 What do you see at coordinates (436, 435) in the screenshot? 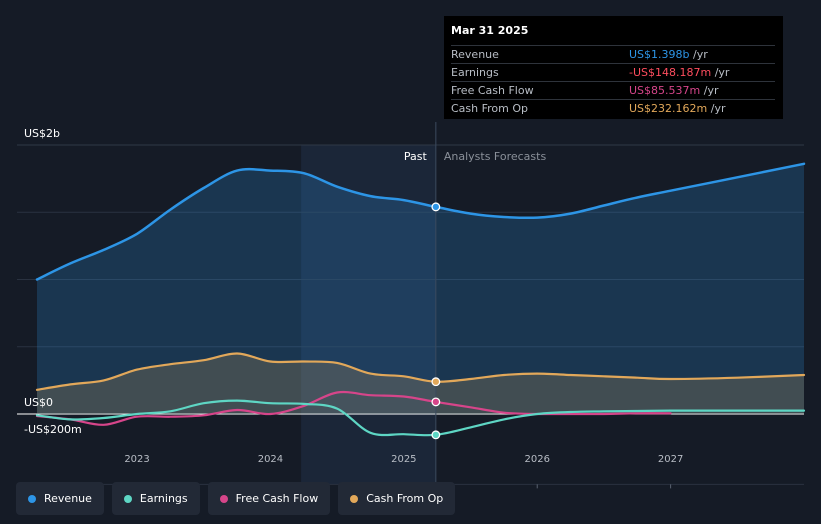
I see `marker-earnings` at bounding box center [436, 435].